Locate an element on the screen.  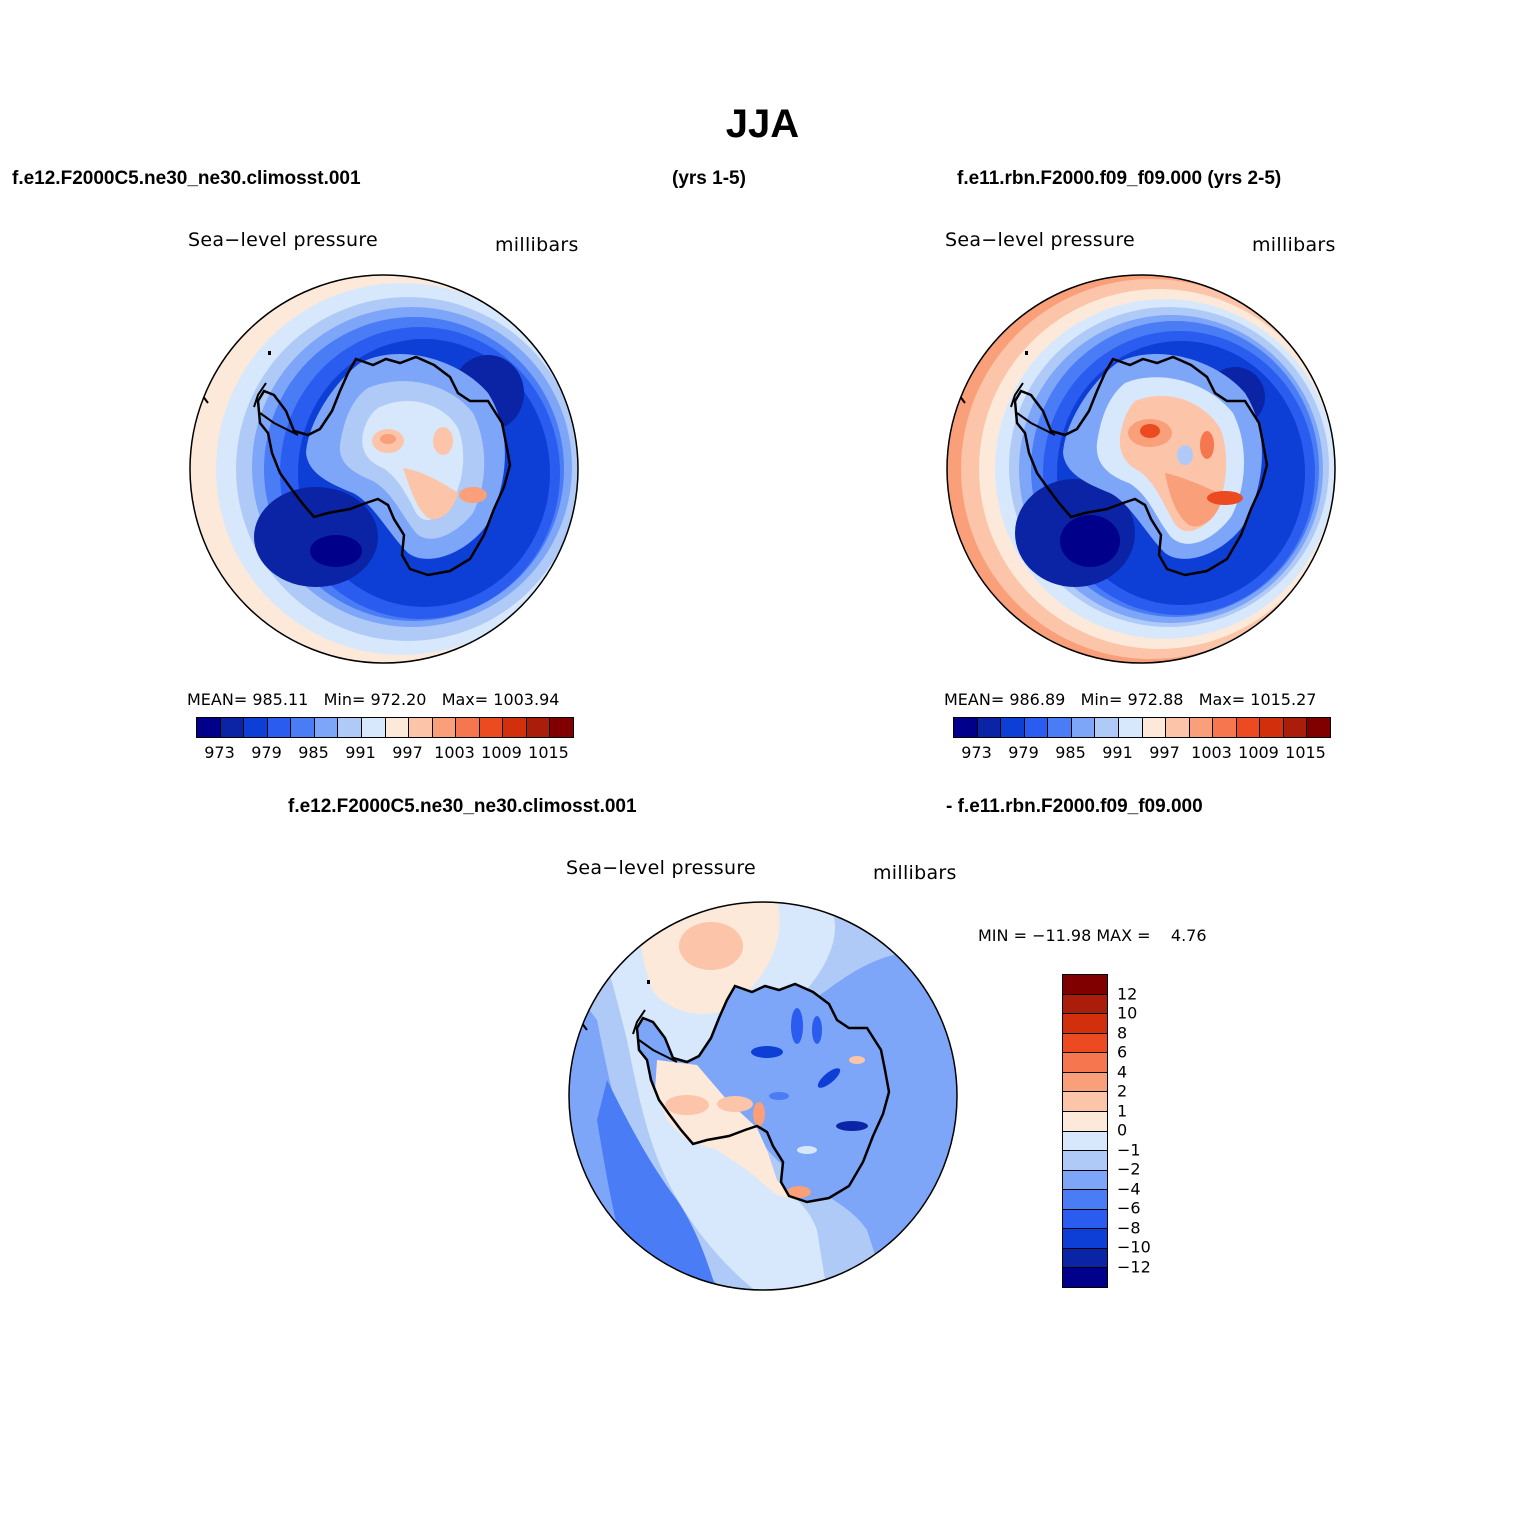
diff-units-label: millibars is located at coordinates (915, 873).